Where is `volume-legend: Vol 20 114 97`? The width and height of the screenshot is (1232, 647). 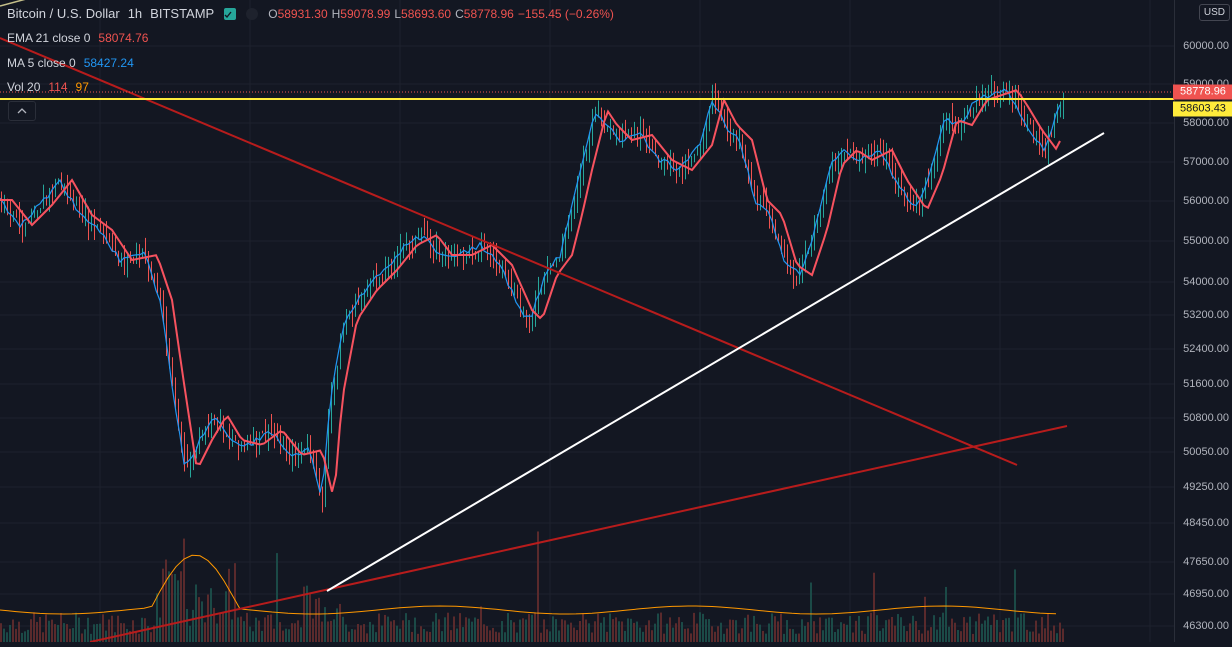
volume-legend: Vol 20 114 97 is located at coordinates (48, 87).